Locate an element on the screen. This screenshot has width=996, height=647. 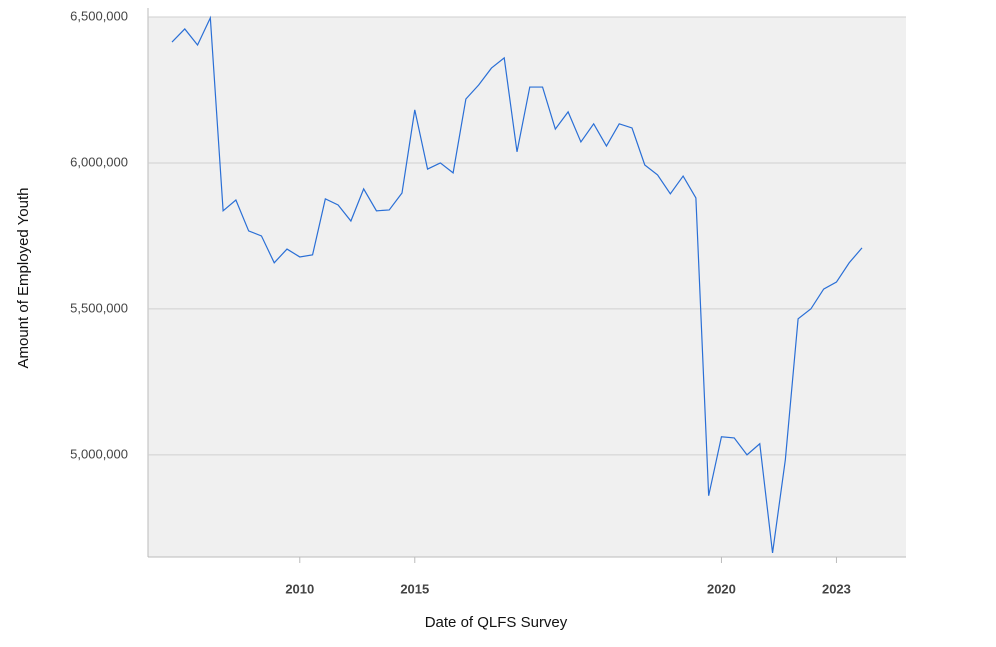
x-tick-label: 2015 is located at coordinates (414, 588).